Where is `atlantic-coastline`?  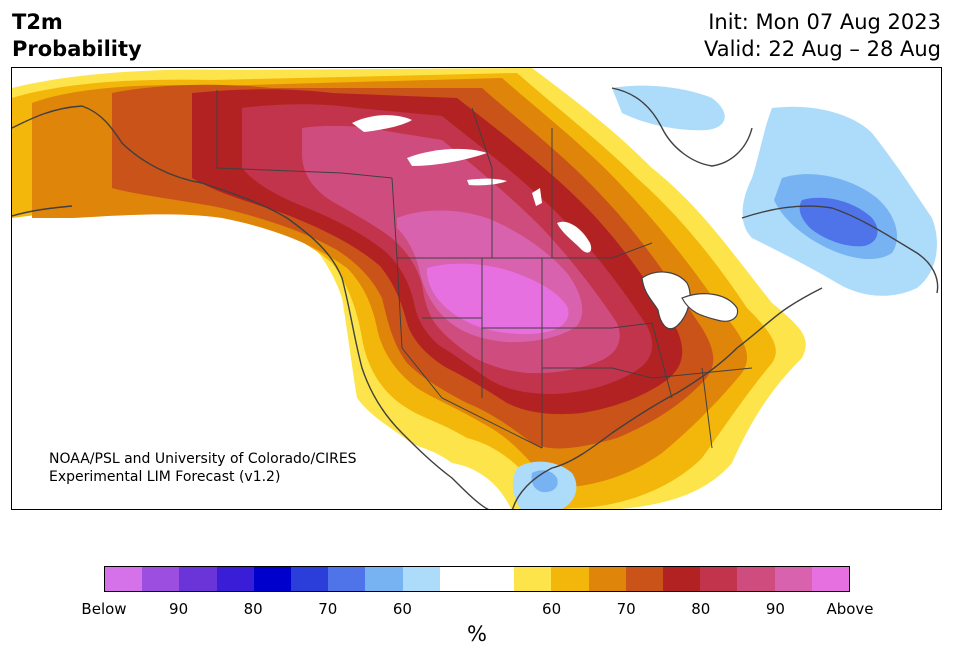 atlantic-coastline is located at coordinates (667, 398).